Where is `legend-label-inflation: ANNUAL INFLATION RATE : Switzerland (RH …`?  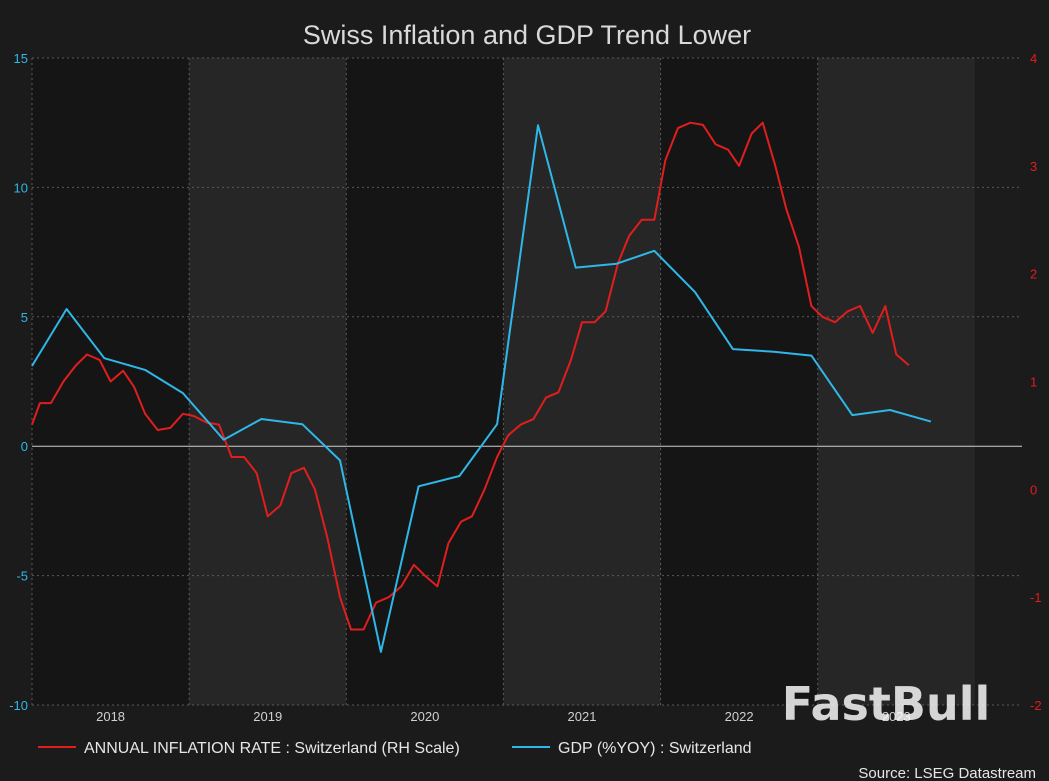
legend-label-inflation: ANNUAL INFLATION RATE : Switzerland (RH … is located at coordinates (272, 748).